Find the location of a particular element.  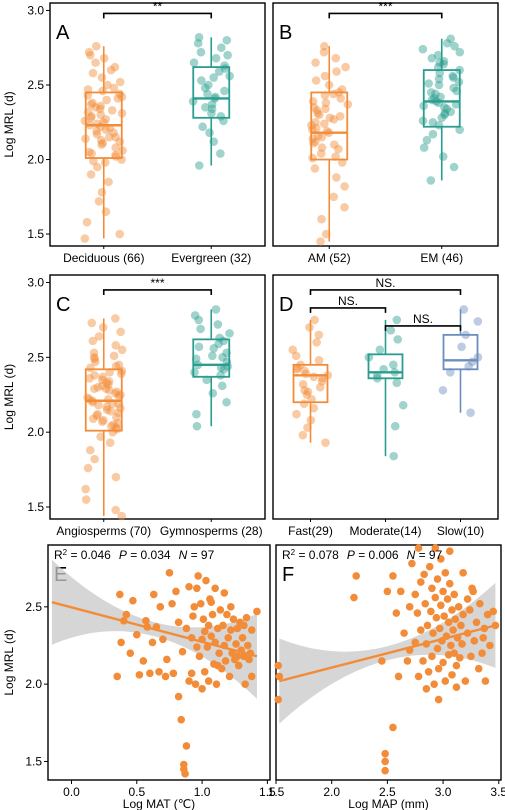

panel-label: C is located at coordinates (63, 305).